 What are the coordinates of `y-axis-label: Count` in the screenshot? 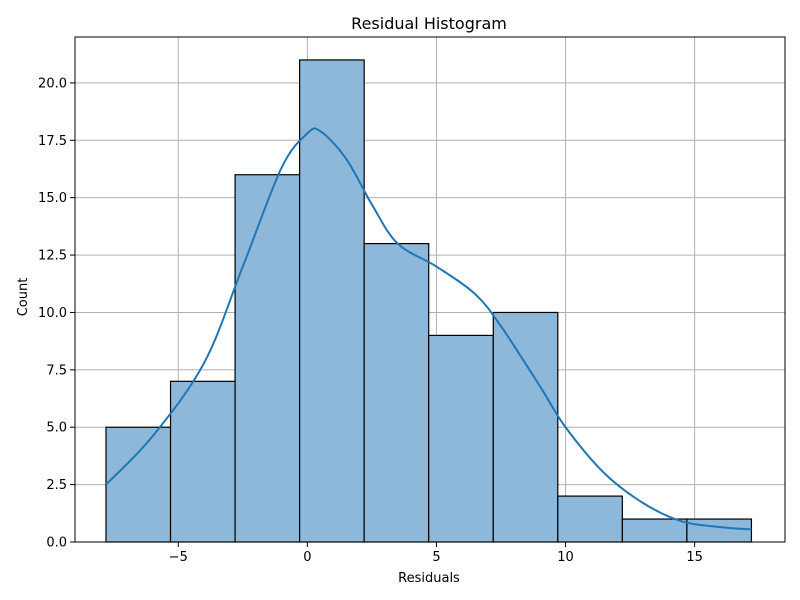 It's located at (23, 297).